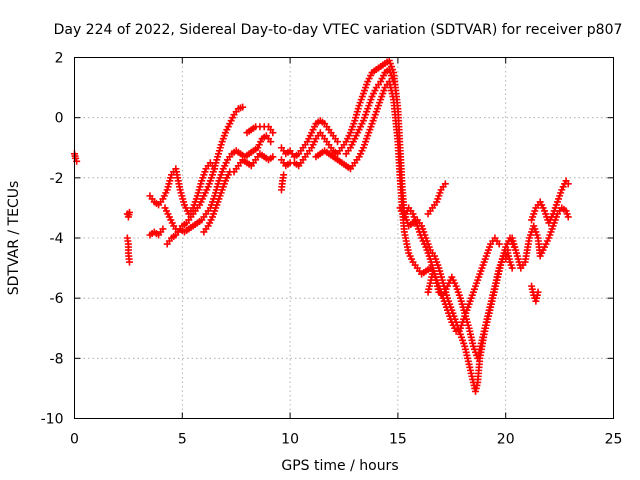  I want to click on x-axis-label: GPS time / hours, so click(339, 466).